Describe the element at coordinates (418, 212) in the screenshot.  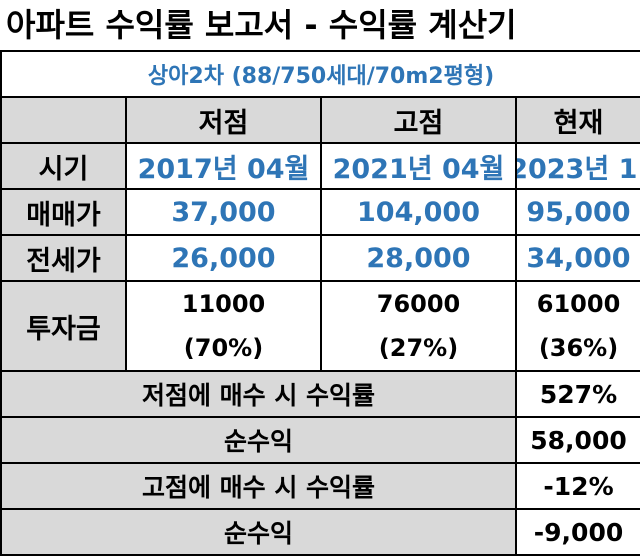
I see `sale-price-high: 104,000` at that location.